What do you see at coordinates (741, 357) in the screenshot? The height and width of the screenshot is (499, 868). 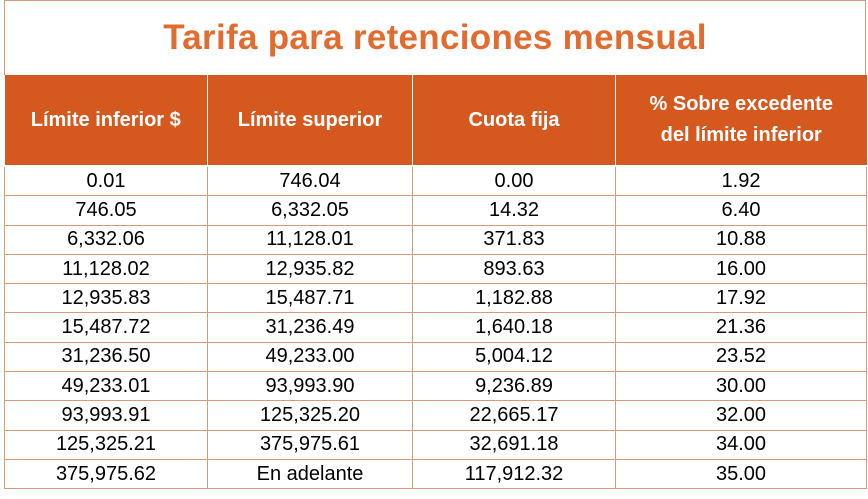 I see `cell-percent: 23.52` at bounding box center [741, 357].